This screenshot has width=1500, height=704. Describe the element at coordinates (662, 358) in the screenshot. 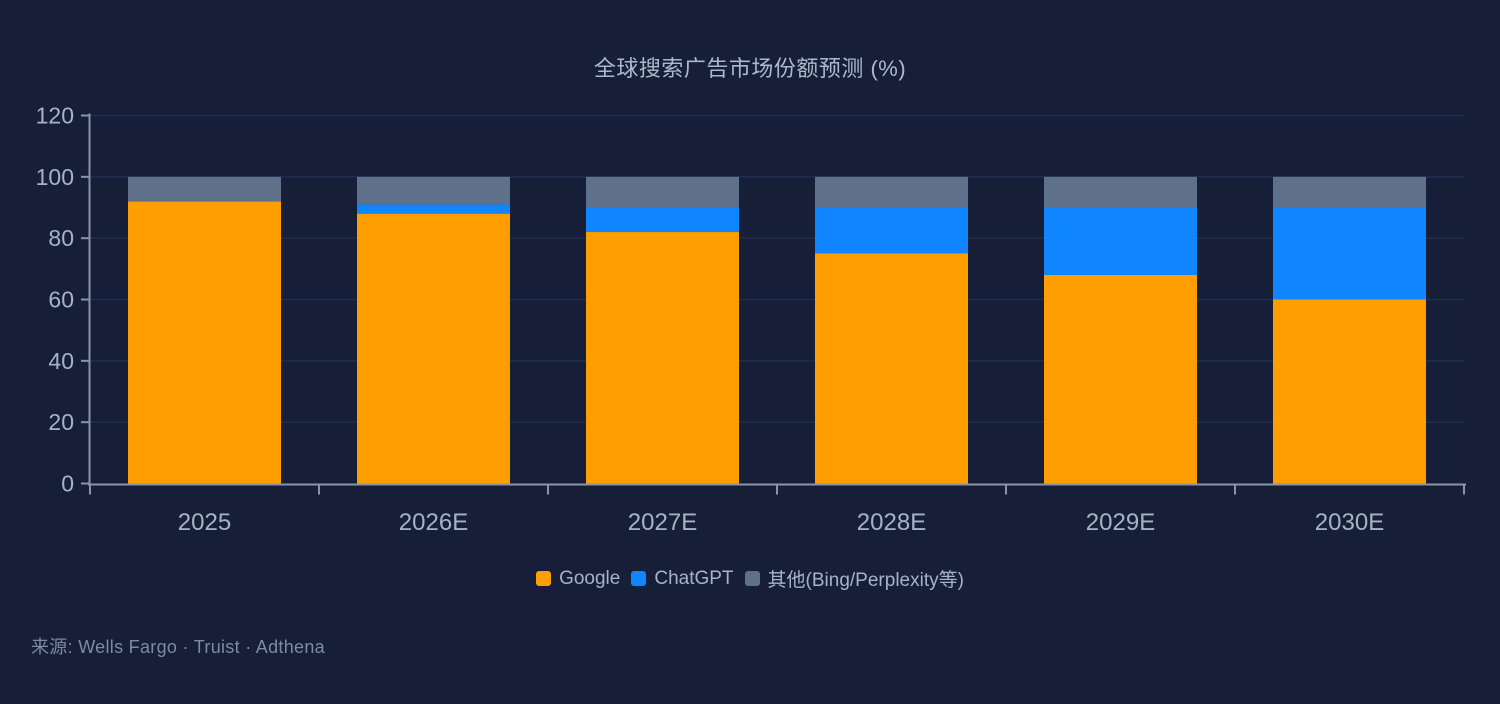

I see `bar-segment-google-2027E` at that location.